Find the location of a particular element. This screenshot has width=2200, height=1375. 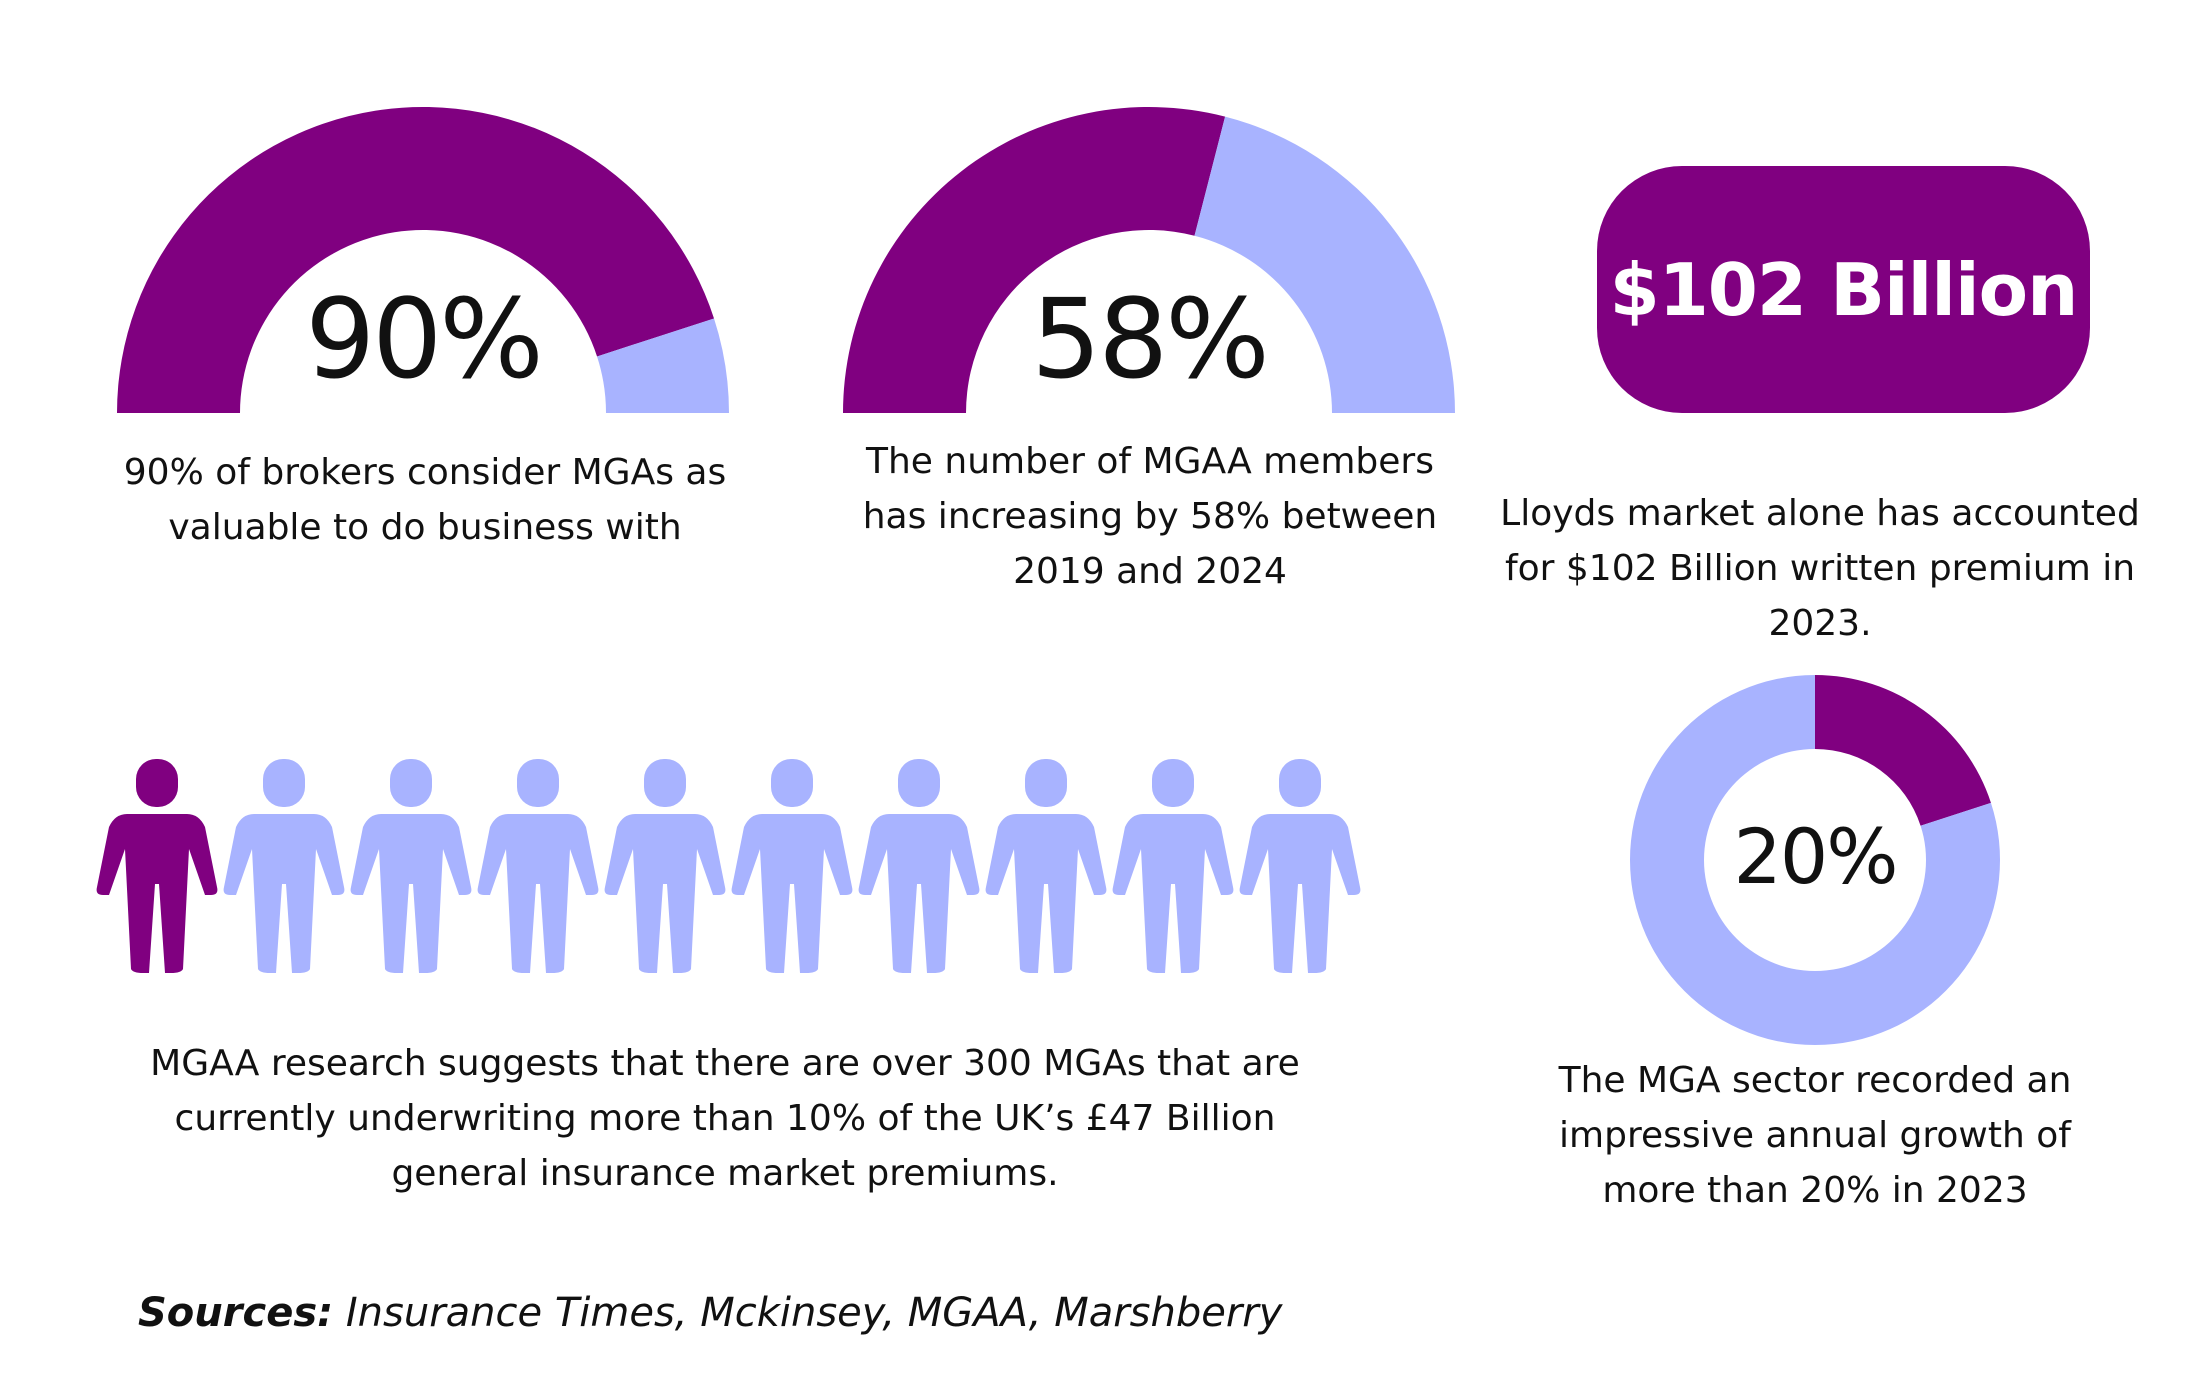

donut-20-label: 20% is located at coordinates (1816, 856).